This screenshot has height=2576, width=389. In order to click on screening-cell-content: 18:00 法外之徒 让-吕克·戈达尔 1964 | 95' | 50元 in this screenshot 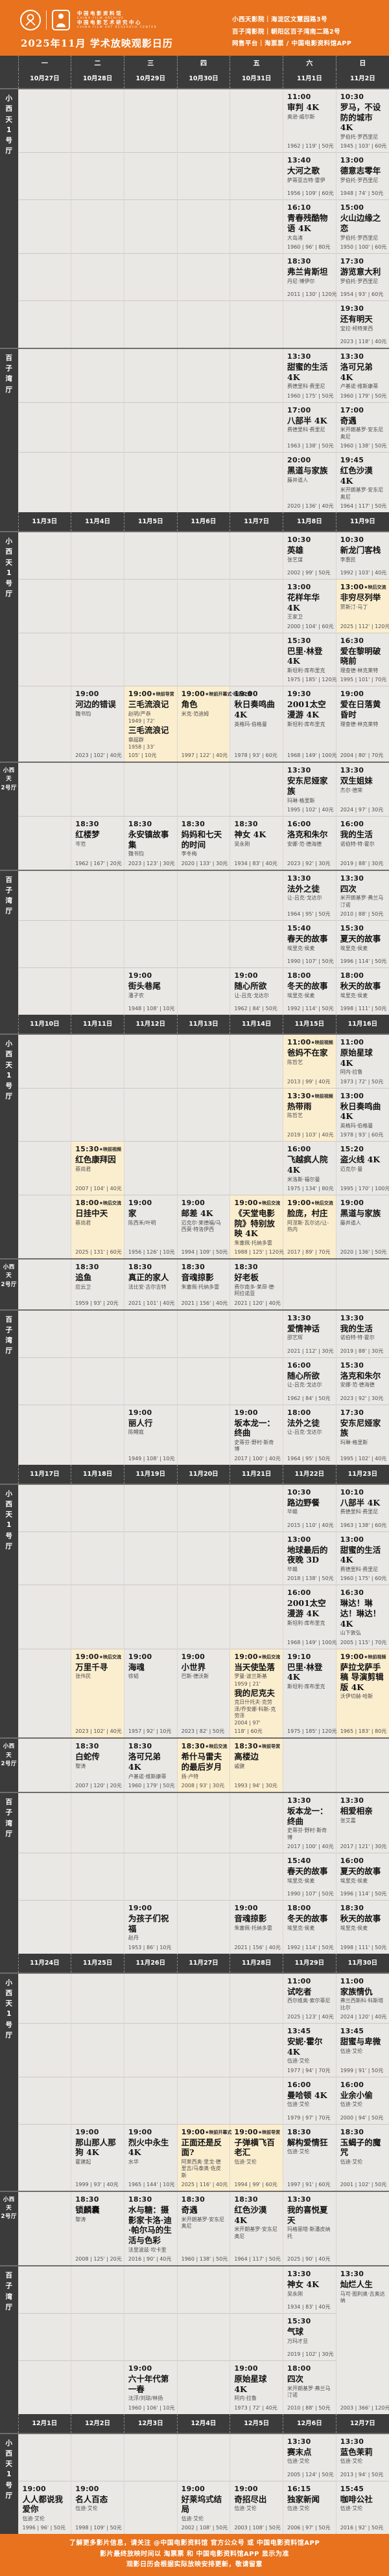, I will do `click(309, 1435)`.